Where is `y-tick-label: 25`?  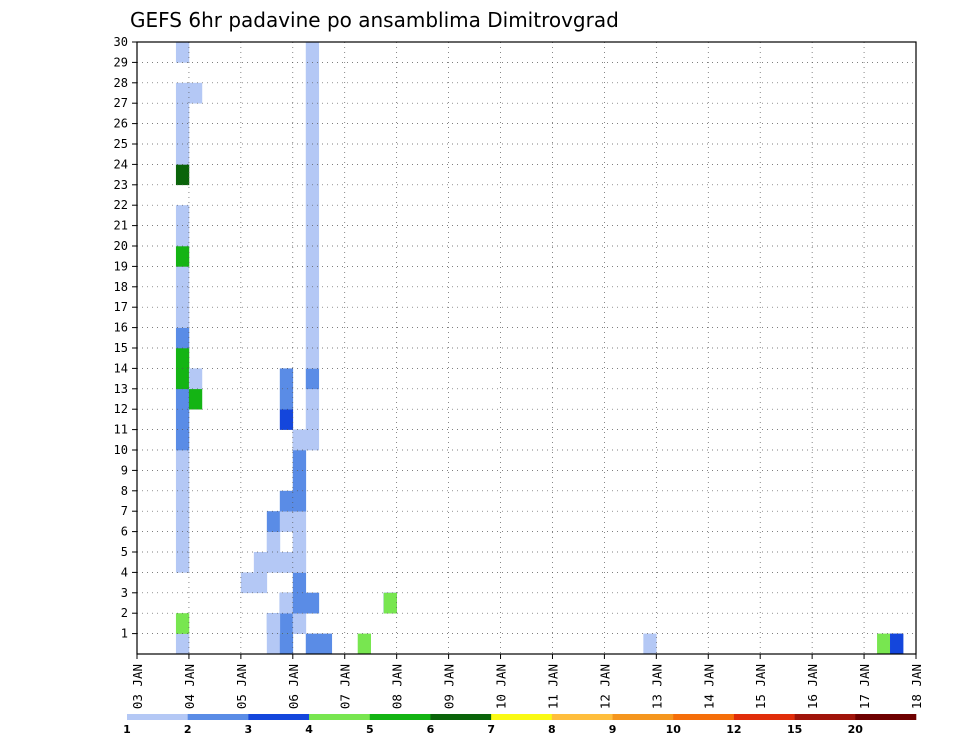 y-tick-label: 25 is located at coordinates (121, 144).